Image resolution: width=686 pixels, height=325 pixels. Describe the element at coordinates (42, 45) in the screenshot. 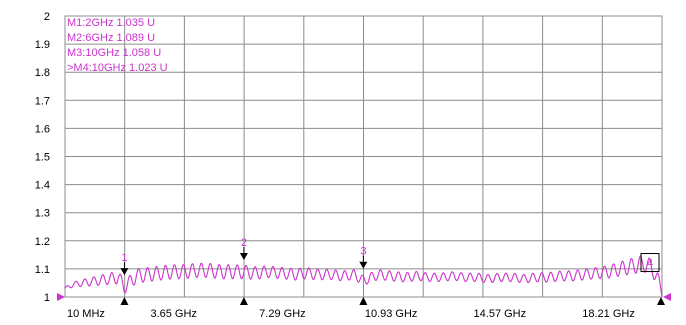

I see `y-tick-label: 1.9` at that location.